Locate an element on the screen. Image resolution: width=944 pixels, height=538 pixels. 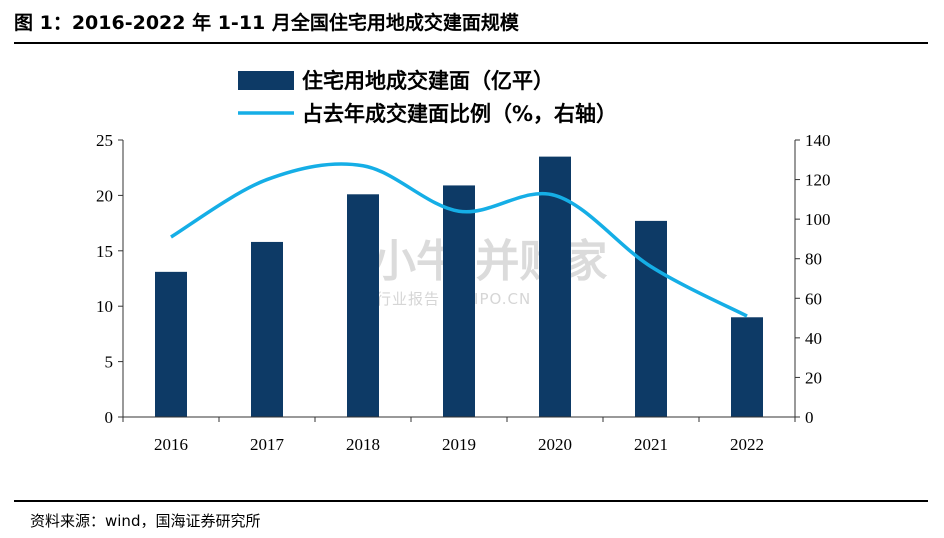
x-tick-label: 2016 is located at coordinates (171, 444).